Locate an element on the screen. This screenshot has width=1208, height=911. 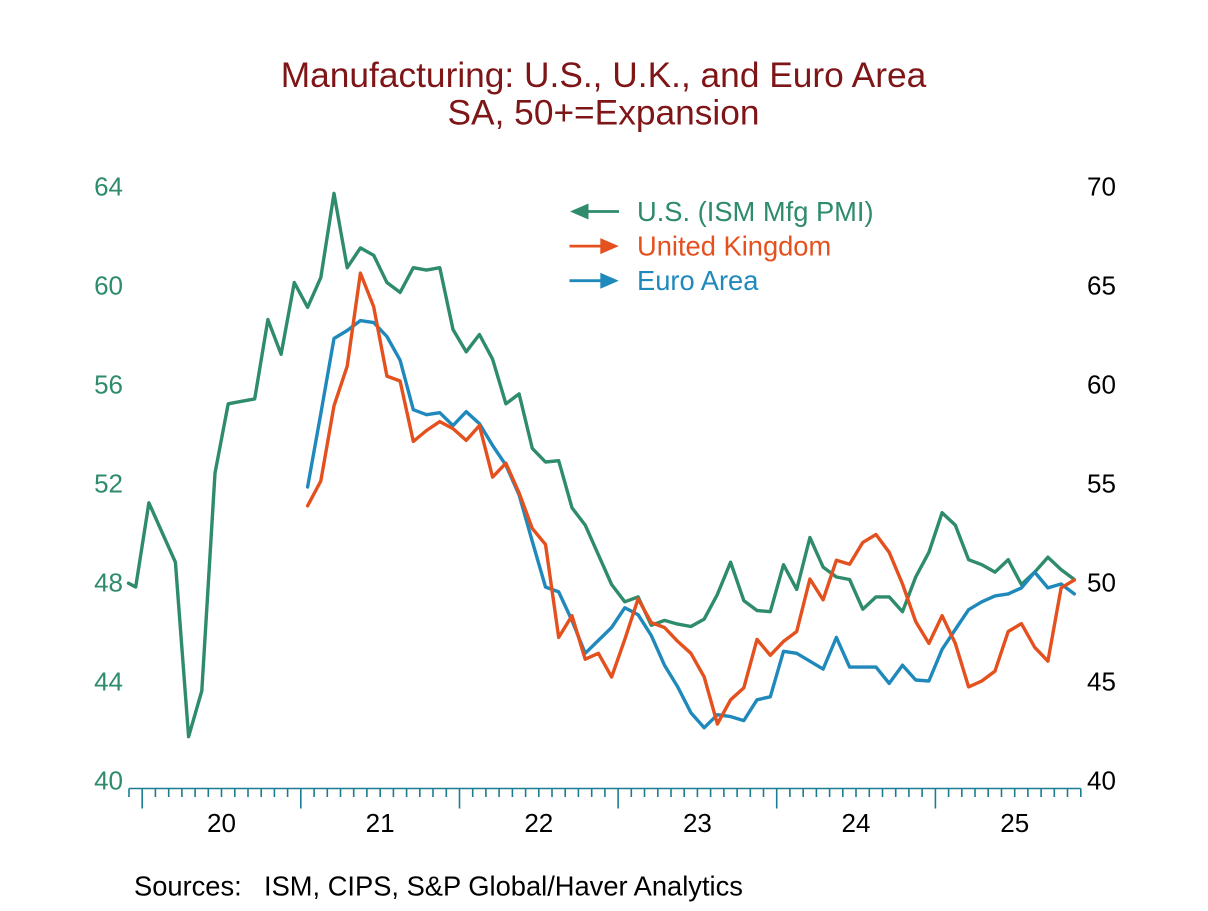
svg-text: 45 is located at coordinates (1101, 682).